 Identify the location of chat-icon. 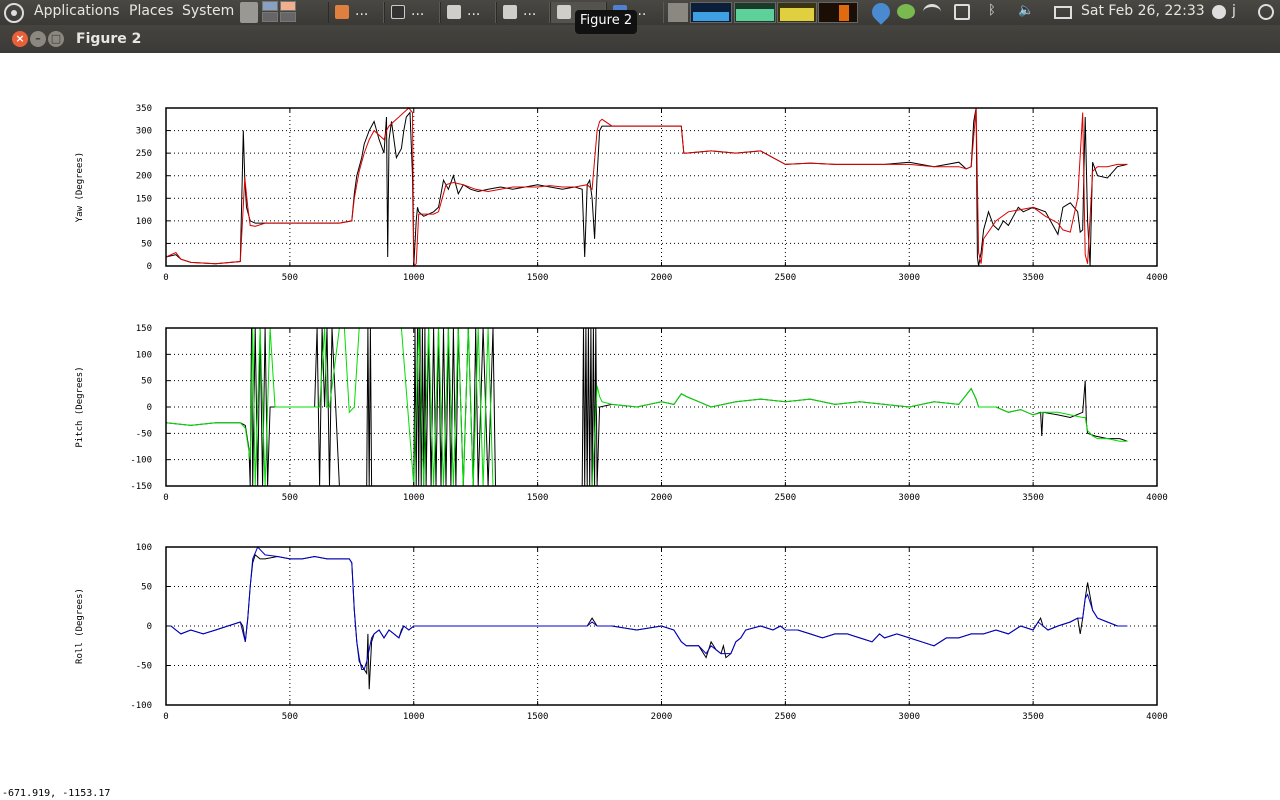
(906, 11).